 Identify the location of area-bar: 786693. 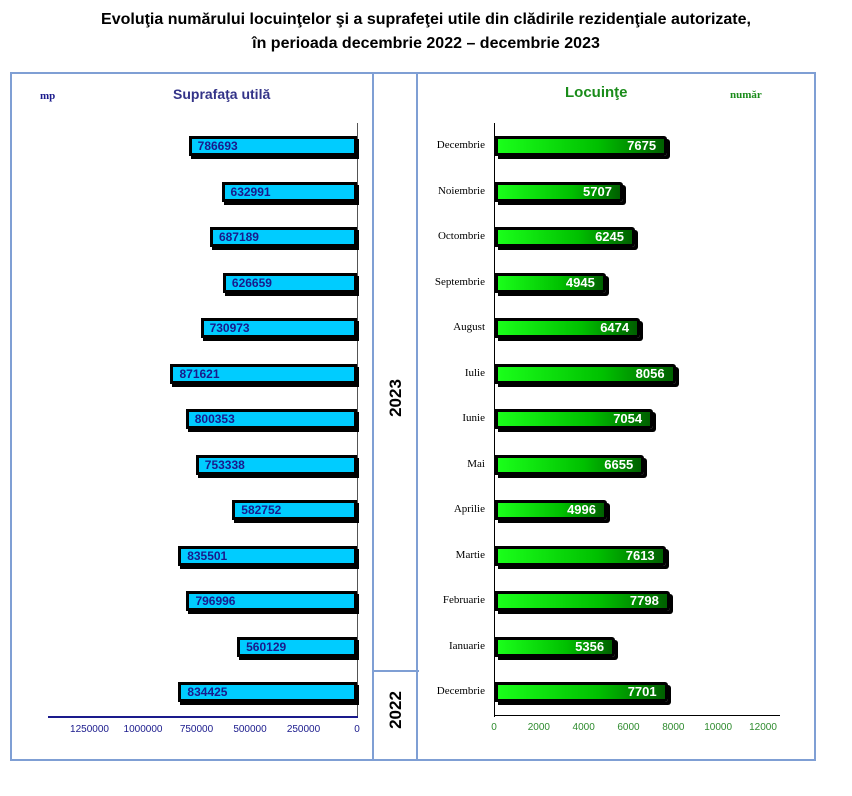
(272, 146).